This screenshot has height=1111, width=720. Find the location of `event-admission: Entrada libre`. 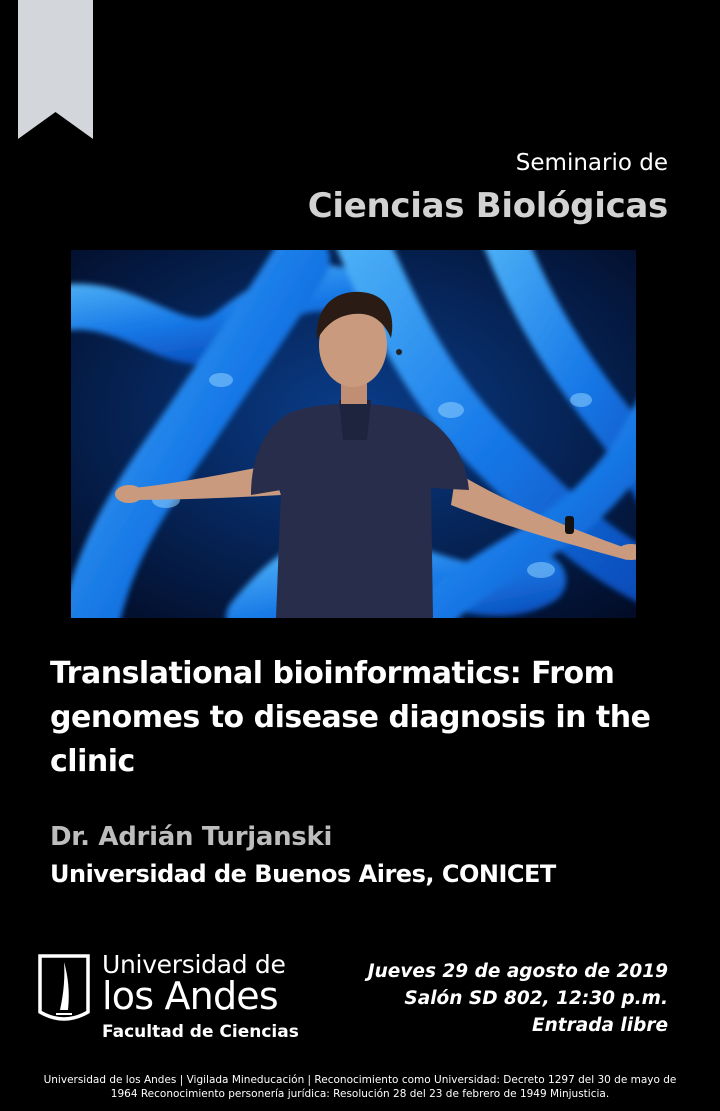

event-admission: Entrada libre is located at coordinates (599, 1025).